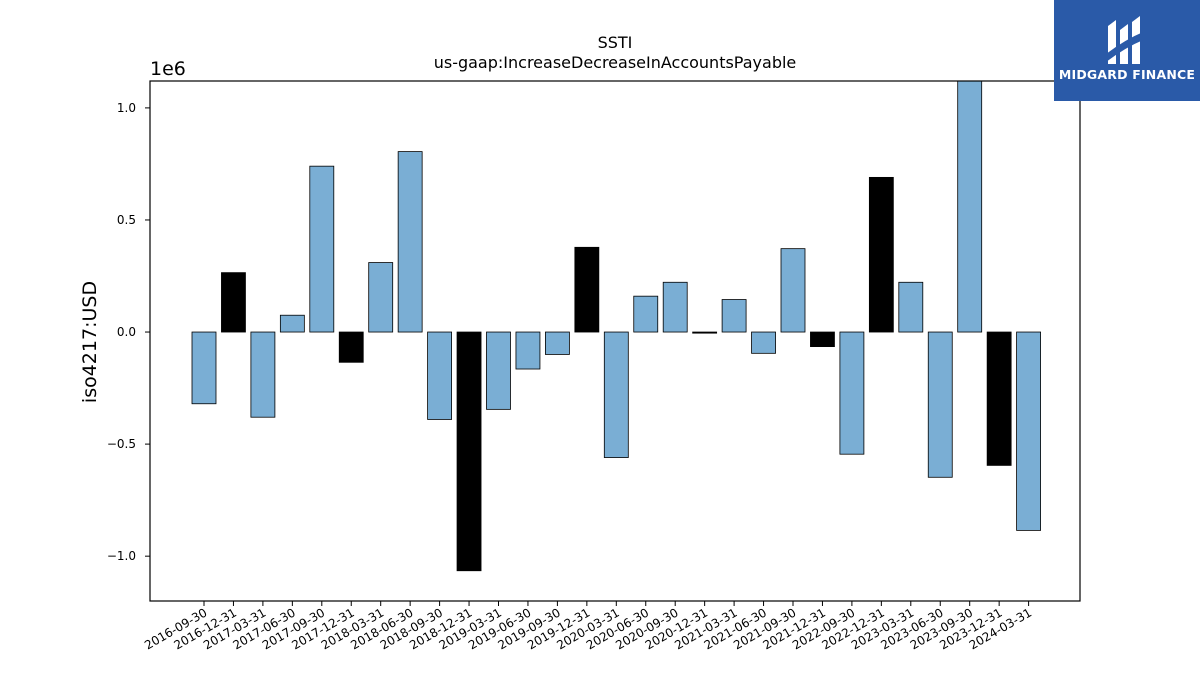 This screenshot has height=675, width=1200. What do you see at coordinates (121, 556) in the screenshot?
I see `y-tick-label: −1.0` at bounding box center [121, 556].